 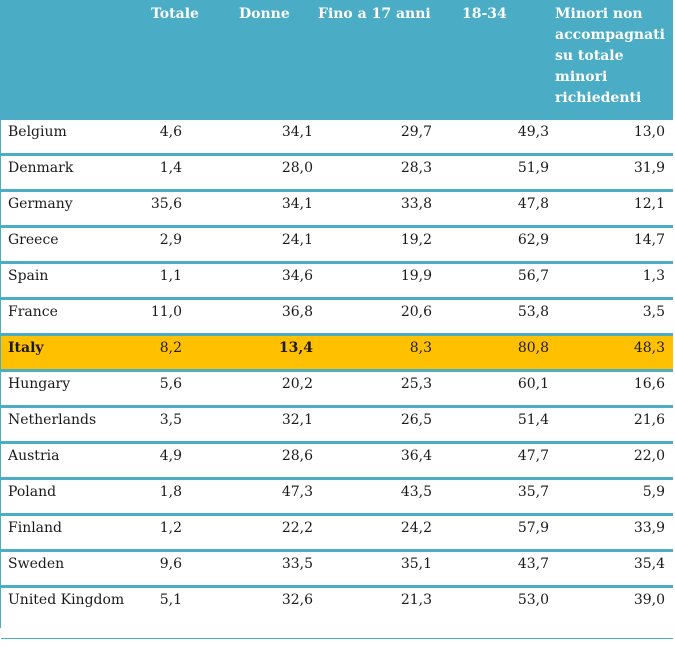 I want to click on value-cell: 60,1, so click(x=492, y=389).